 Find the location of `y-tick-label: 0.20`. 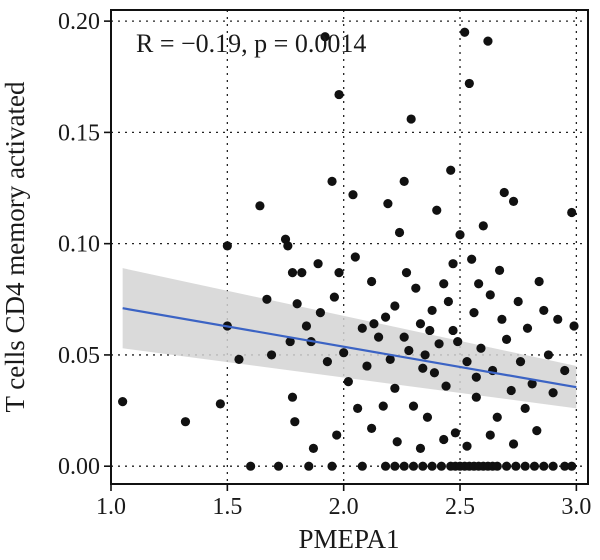

y-tick-label: 0.20 is located at coordinates (79, 22).